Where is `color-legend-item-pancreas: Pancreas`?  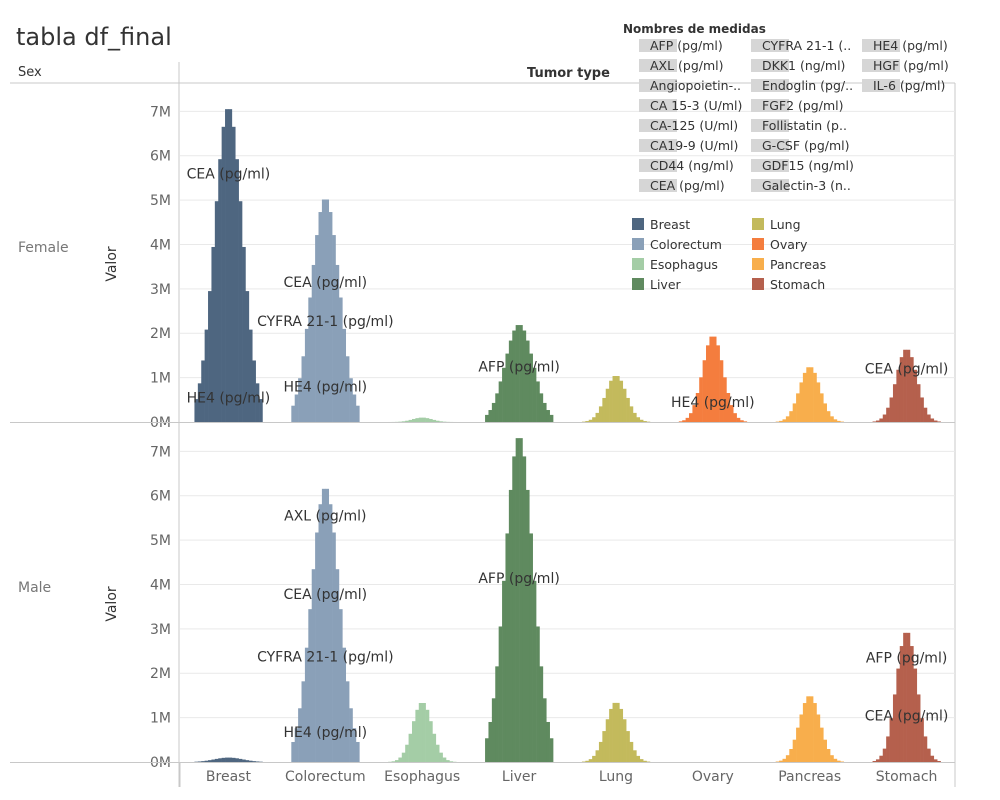
color-legend-item-pancreas: Pancreas is located at coordinates (789, 264).